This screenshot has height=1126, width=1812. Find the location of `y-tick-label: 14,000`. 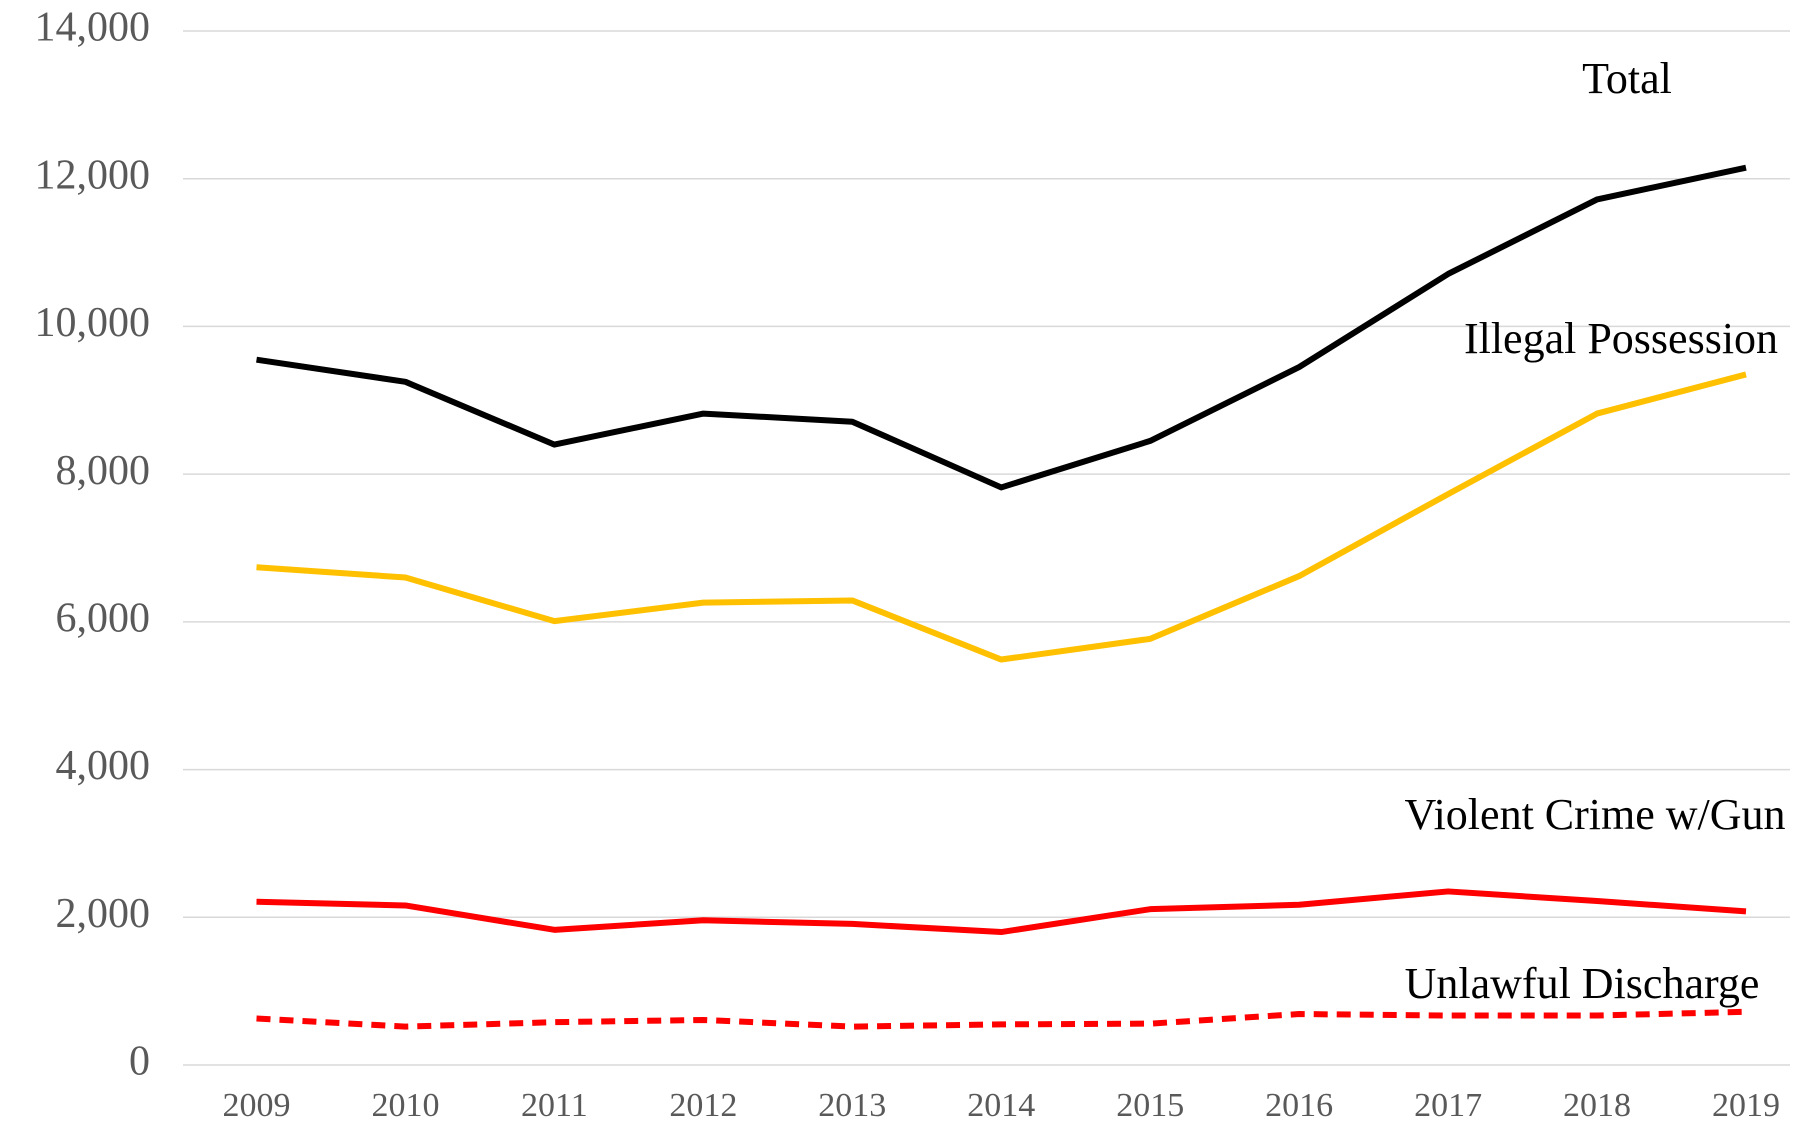

y-tick-label: 14,000 is located at coordinates (93, 28).